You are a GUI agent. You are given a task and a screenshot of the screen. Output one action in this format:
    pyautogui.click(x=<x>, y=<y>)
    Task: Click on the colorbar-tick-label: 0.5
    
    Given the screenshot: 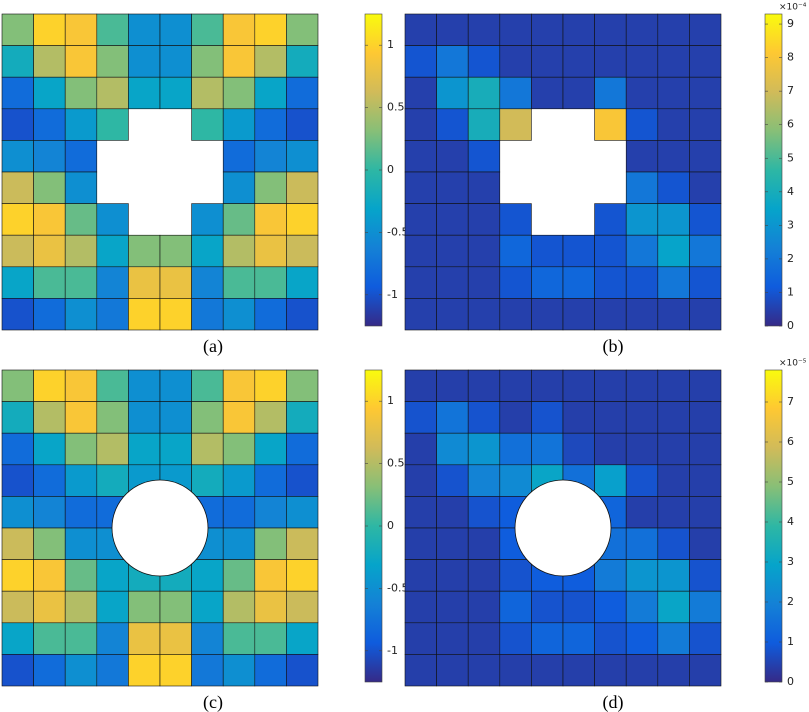 What is the action you would take?
    pyautogui.click(x=396, y=107)
    